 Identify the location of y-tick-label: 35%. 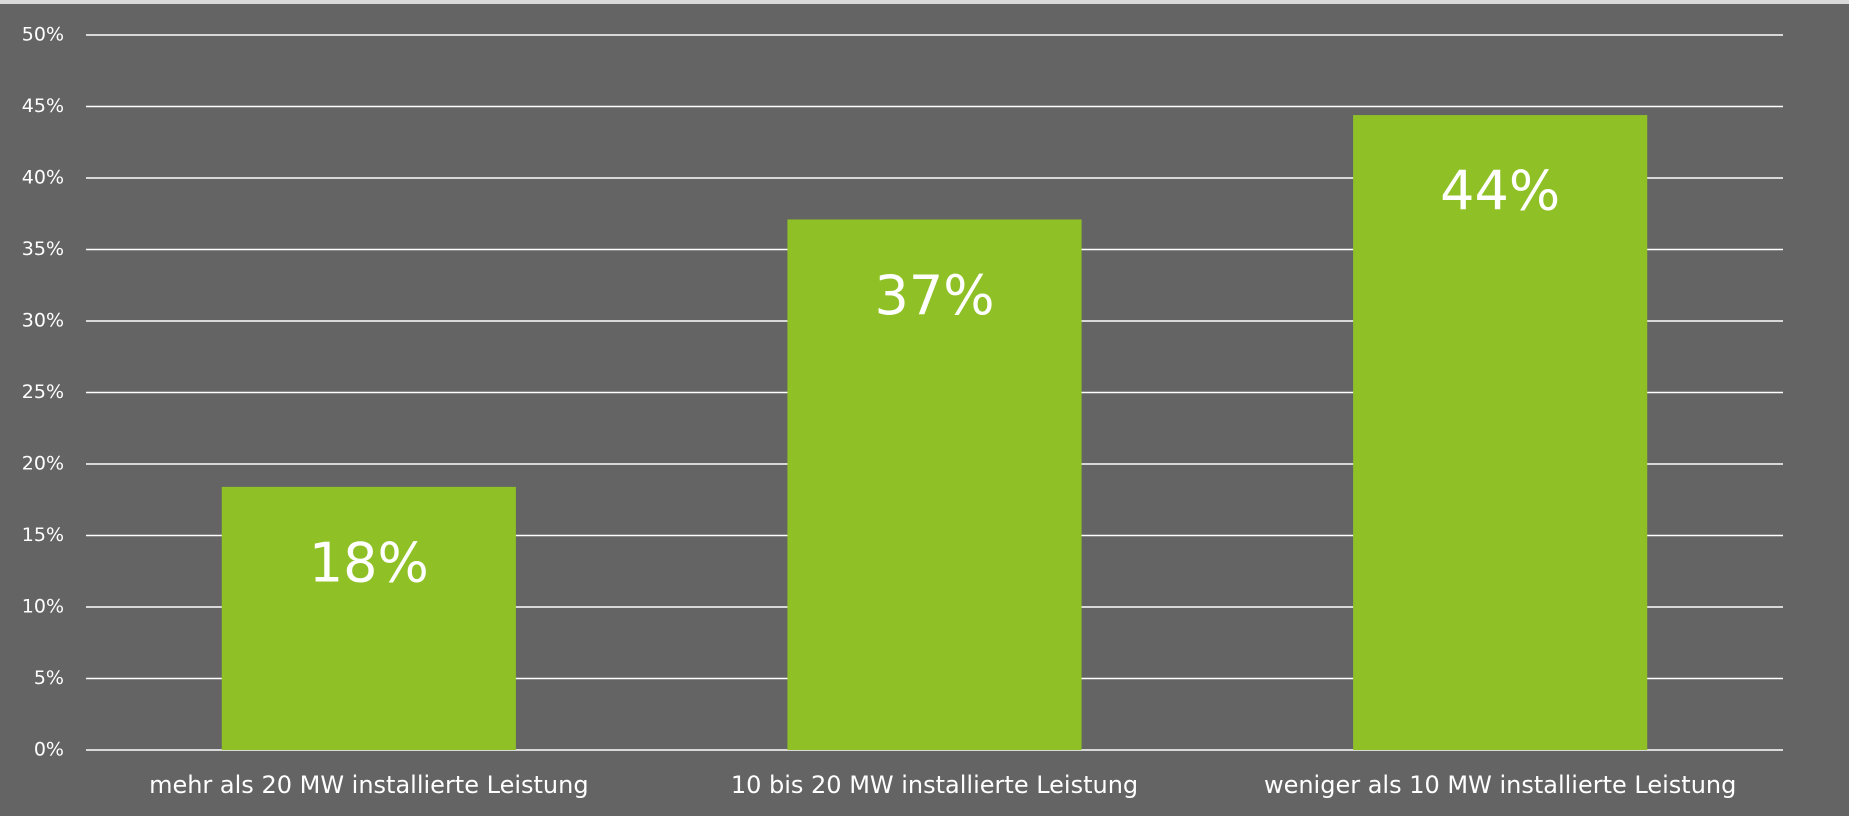
(43, 249).